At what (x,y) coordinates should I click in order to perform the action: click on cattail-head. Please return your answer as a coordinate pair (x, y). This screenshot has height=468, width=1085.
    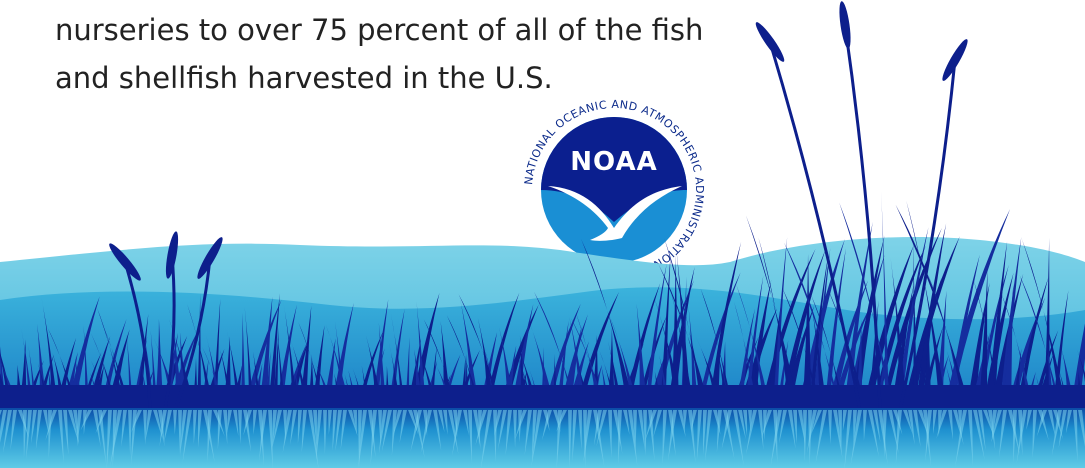
    Looking at the image, I should click on (210, 258).